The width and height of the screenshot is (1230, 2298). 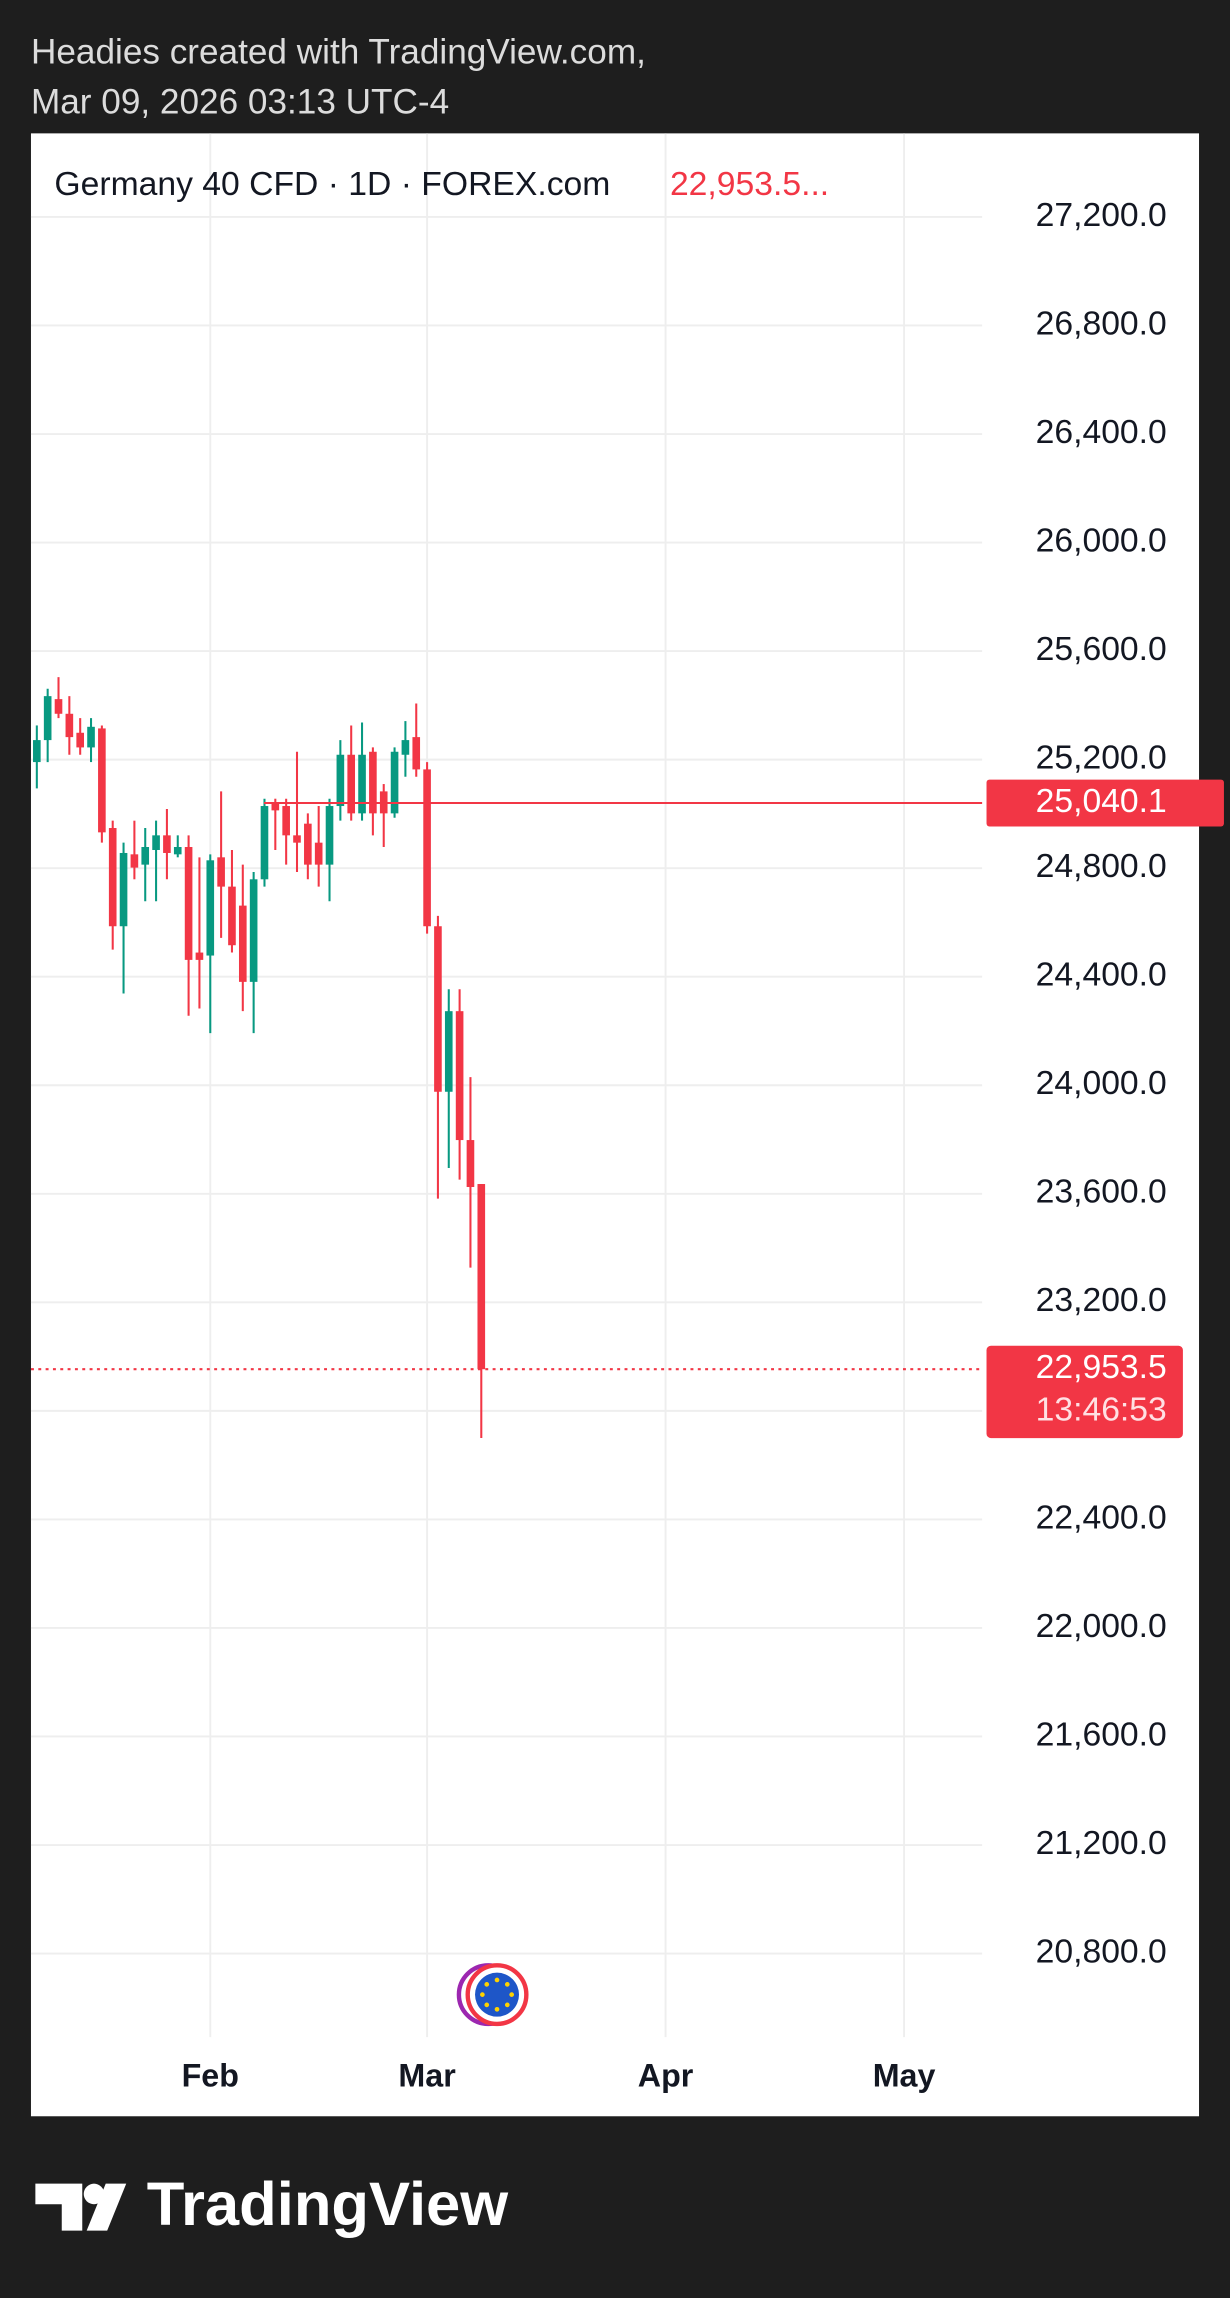 What do you see at coordinates (1101, 1626) in the screenshot?
I see `y-tick-label: 22,000.0` at bounding box center [1101, 1626].